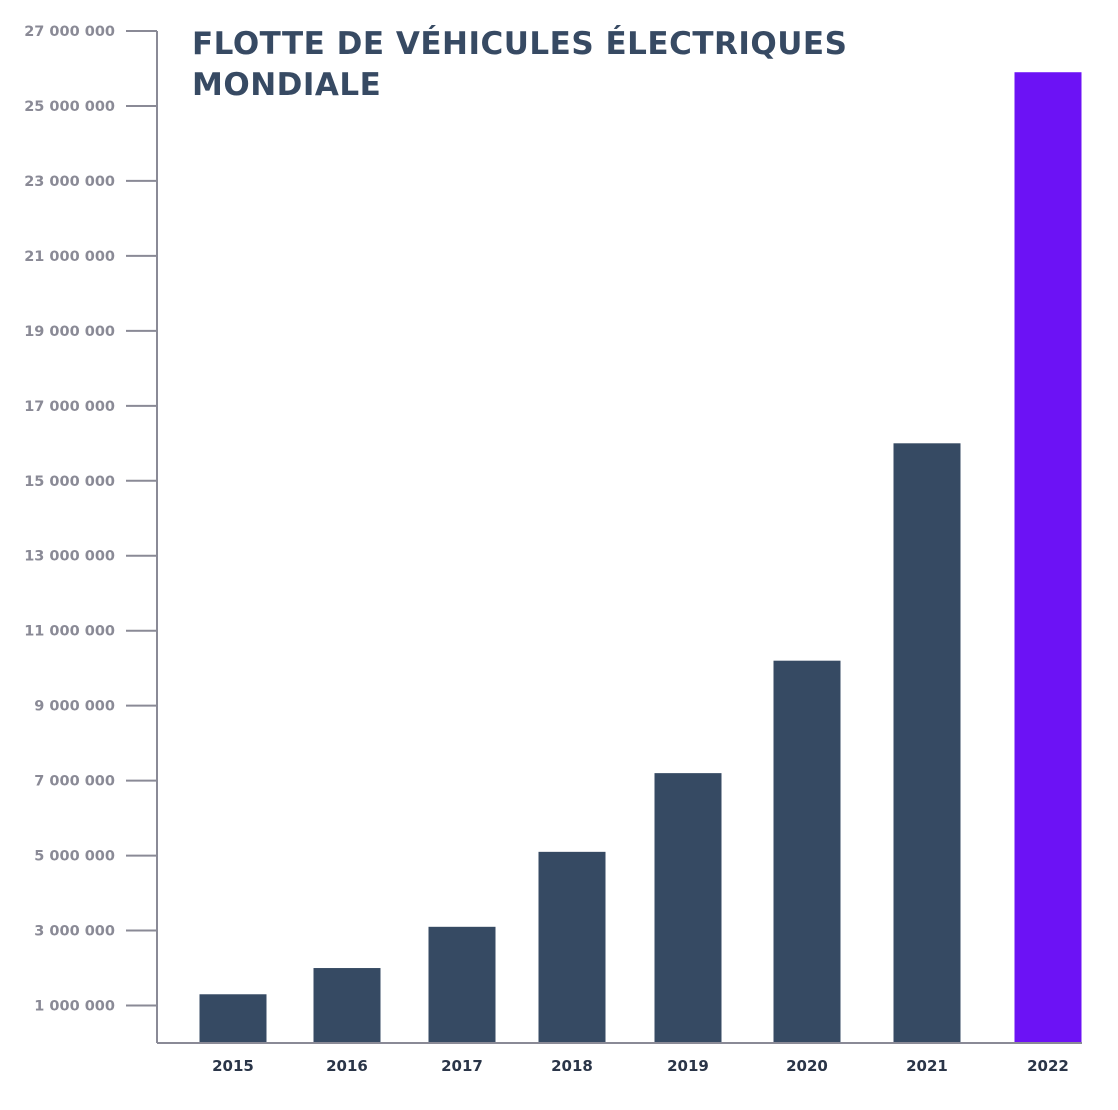 The height and width of the screenshot is (1110, 1118). Describe the element at coordinates (233, 1066) in the screenshot. I see `x-tick-label-2015: 2015` at that location.